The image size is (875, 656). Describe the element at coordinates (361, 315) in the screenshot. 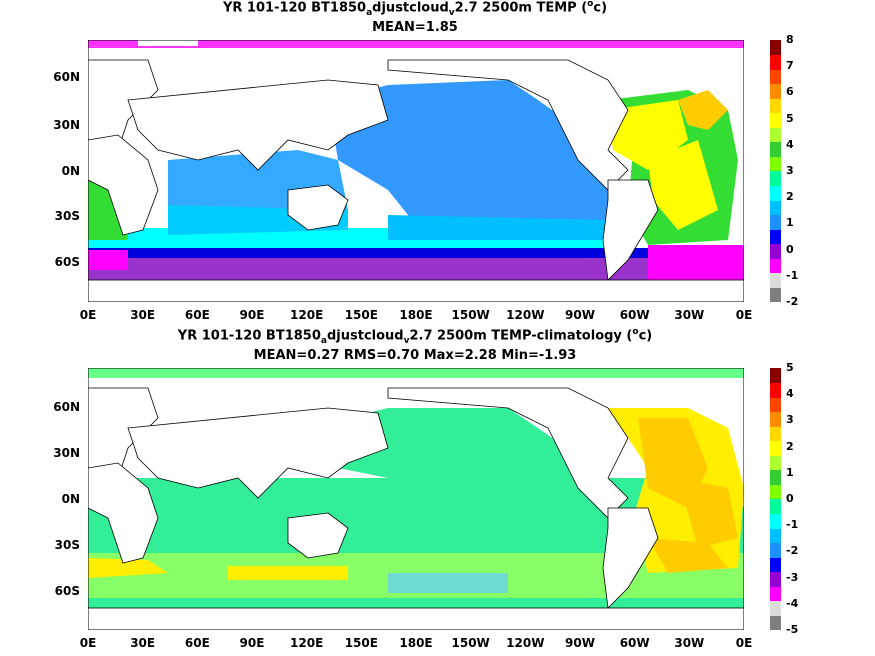

I see `panel1-lon-label: 150E` at that location.